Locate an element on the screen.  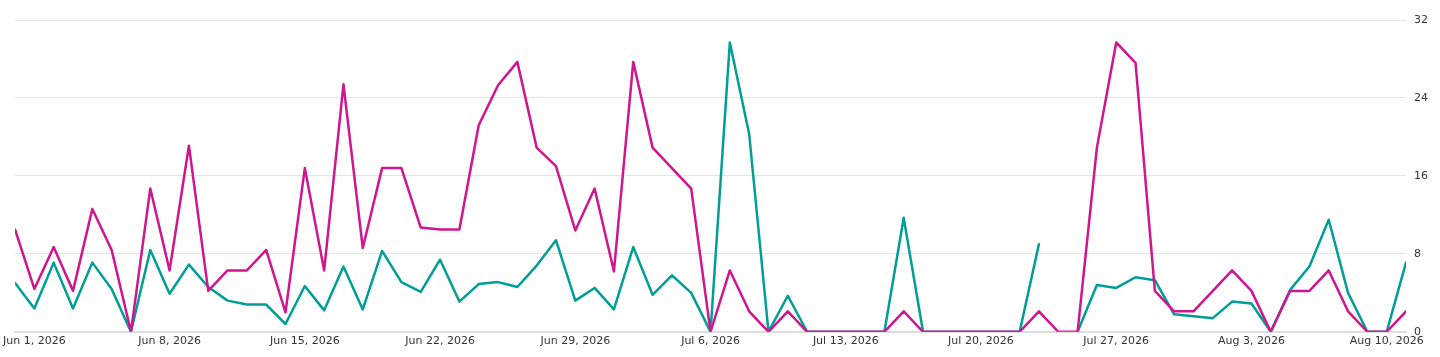
x-tick-label: Jun 22, 2026 is located at coordinates (439, 341).